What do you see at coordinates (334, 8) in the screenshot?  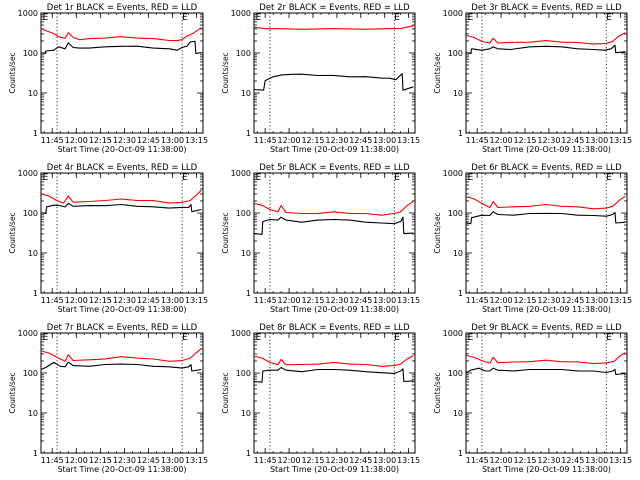 I see `panel-title: Det 2r BLACK = Events, RED = LLD` at bounding box center [334, 8].